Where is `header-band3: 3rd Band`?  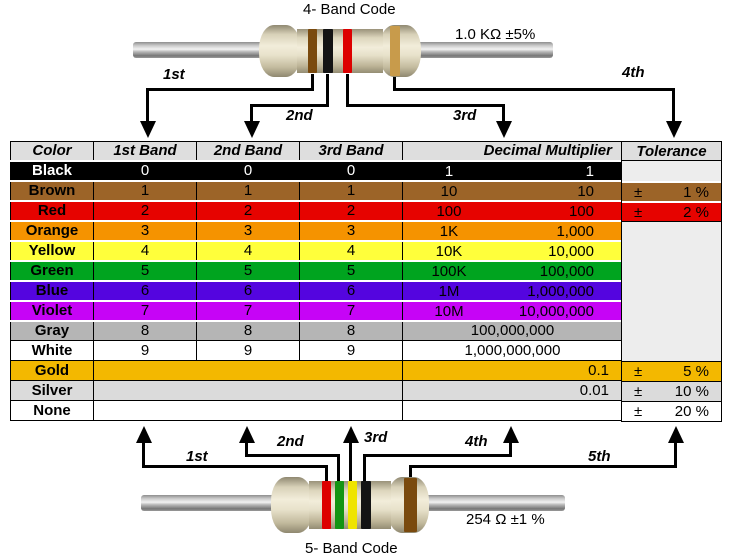 header-band3: 3rd Band is located at coordinates (351, 151).